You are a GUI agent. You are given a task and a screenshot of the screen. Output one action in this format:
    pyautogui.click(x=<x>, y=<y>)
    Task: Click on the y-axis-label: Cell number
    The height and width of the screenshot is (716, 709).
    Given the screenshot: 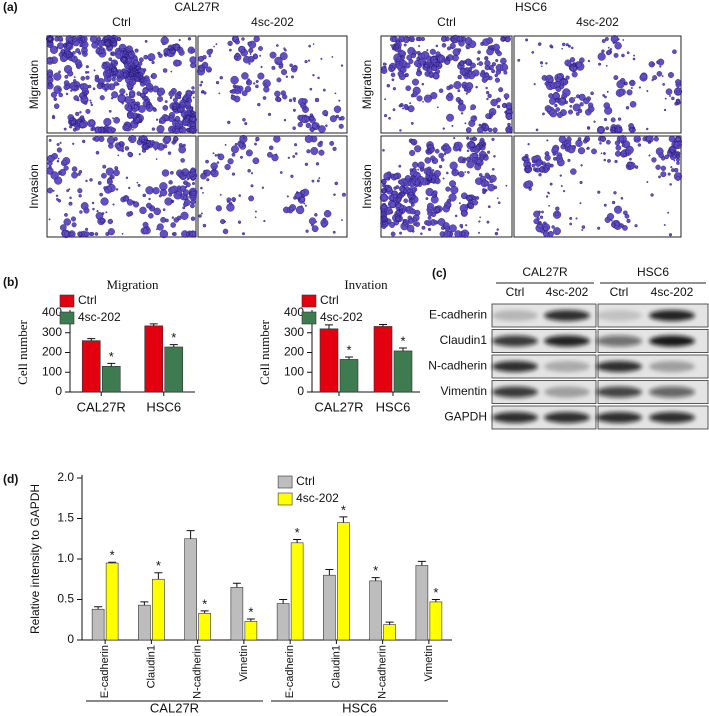 What is the action you would take?
    pyautogui.click(x=22, y=352)
    